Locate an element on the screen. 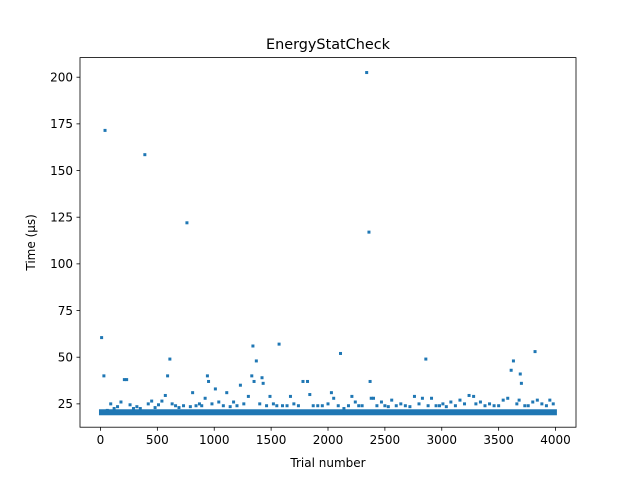 Image resolution: width=640 pixels, height=485 pixels. y-axis-label: Time (µs) is located at coordinates (31, 242).